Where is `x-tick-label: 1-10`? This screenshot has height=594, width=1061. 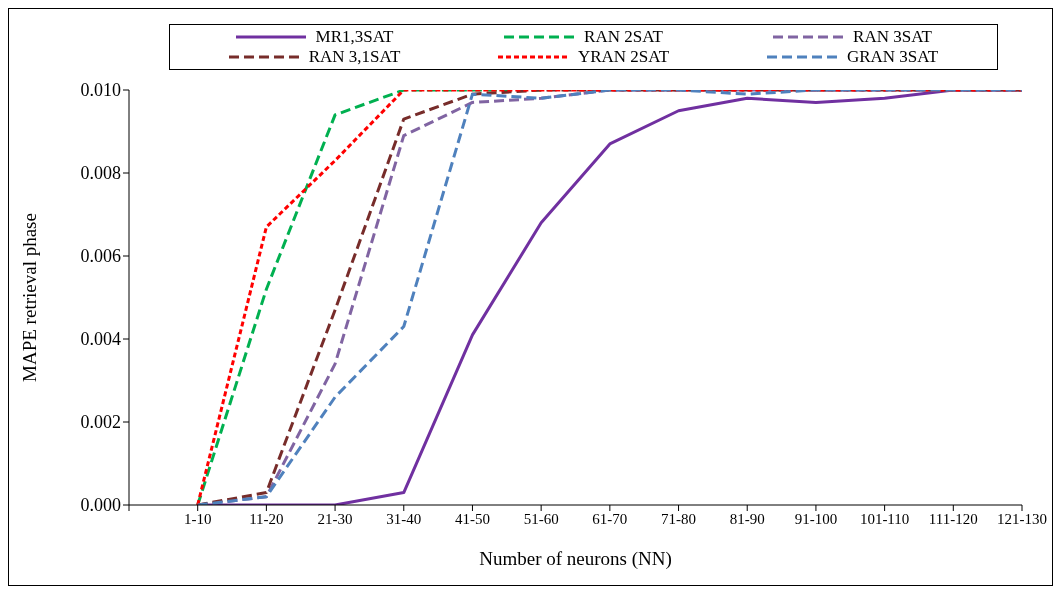 x-tick-label: 1-10 is located at coordinates (197, 518).